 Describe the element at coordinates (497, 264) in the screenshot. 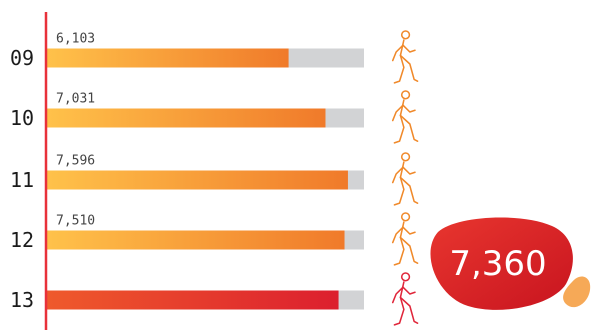

I see `badge-value: 7,360` at that location.